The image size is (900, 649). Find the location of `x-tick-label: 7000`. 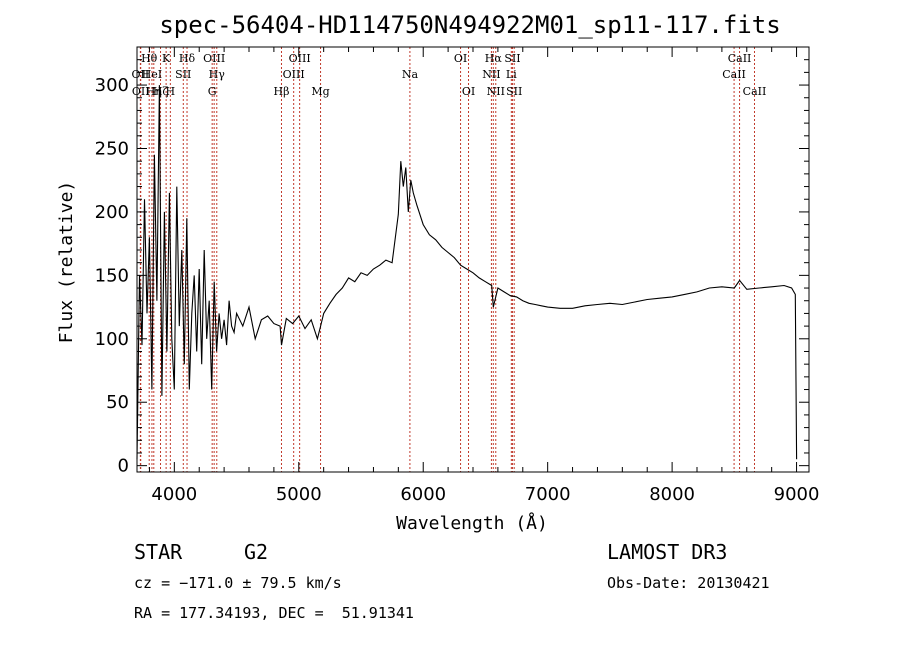

x-tick-label: 7000 is located at coordinates (548, 494).